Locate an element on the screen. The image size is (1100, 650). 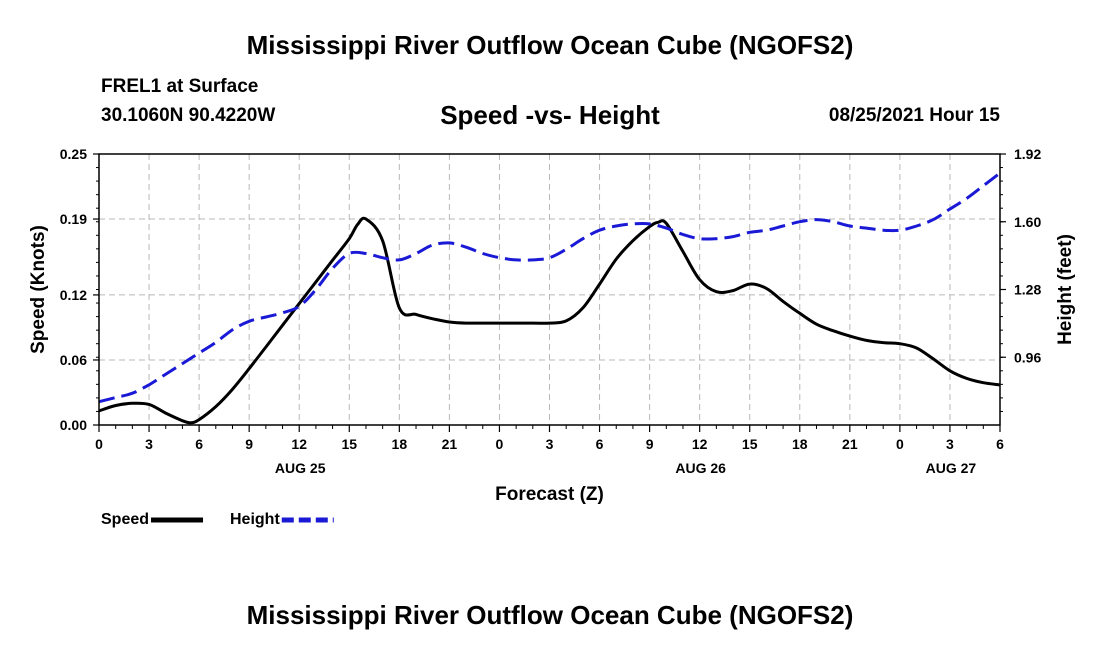
y-tick-label: 0.19 is located at coordinates (73, 219).